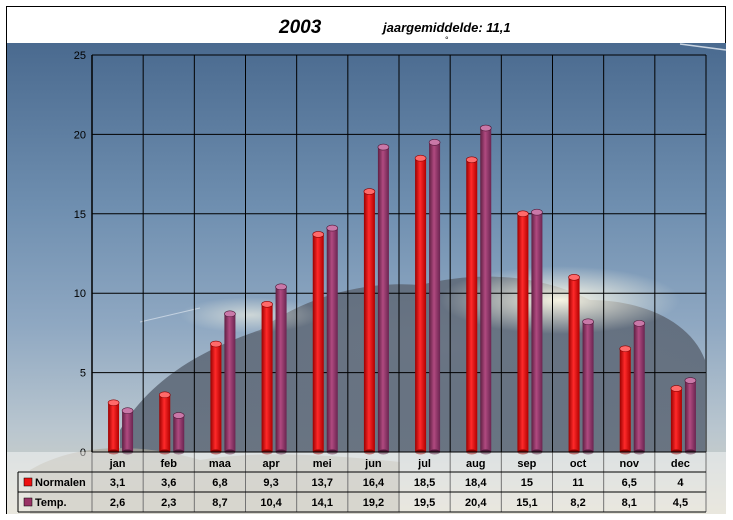  What do you see at coordinates (80, 294) in the screenshot?
I see `y-tick-label-10: 10` at bounding box center [80, 294].